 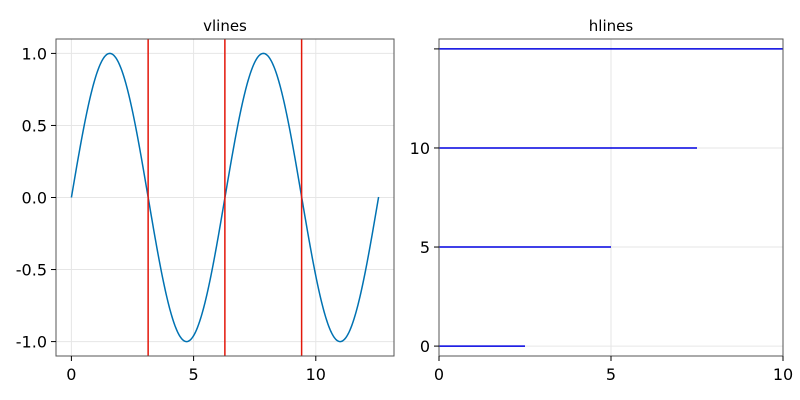 What do you see at coordinates (420, 148) in the screenshot?
I see `hlines-y-tick-label: 10` at bounding box center [420, 148].